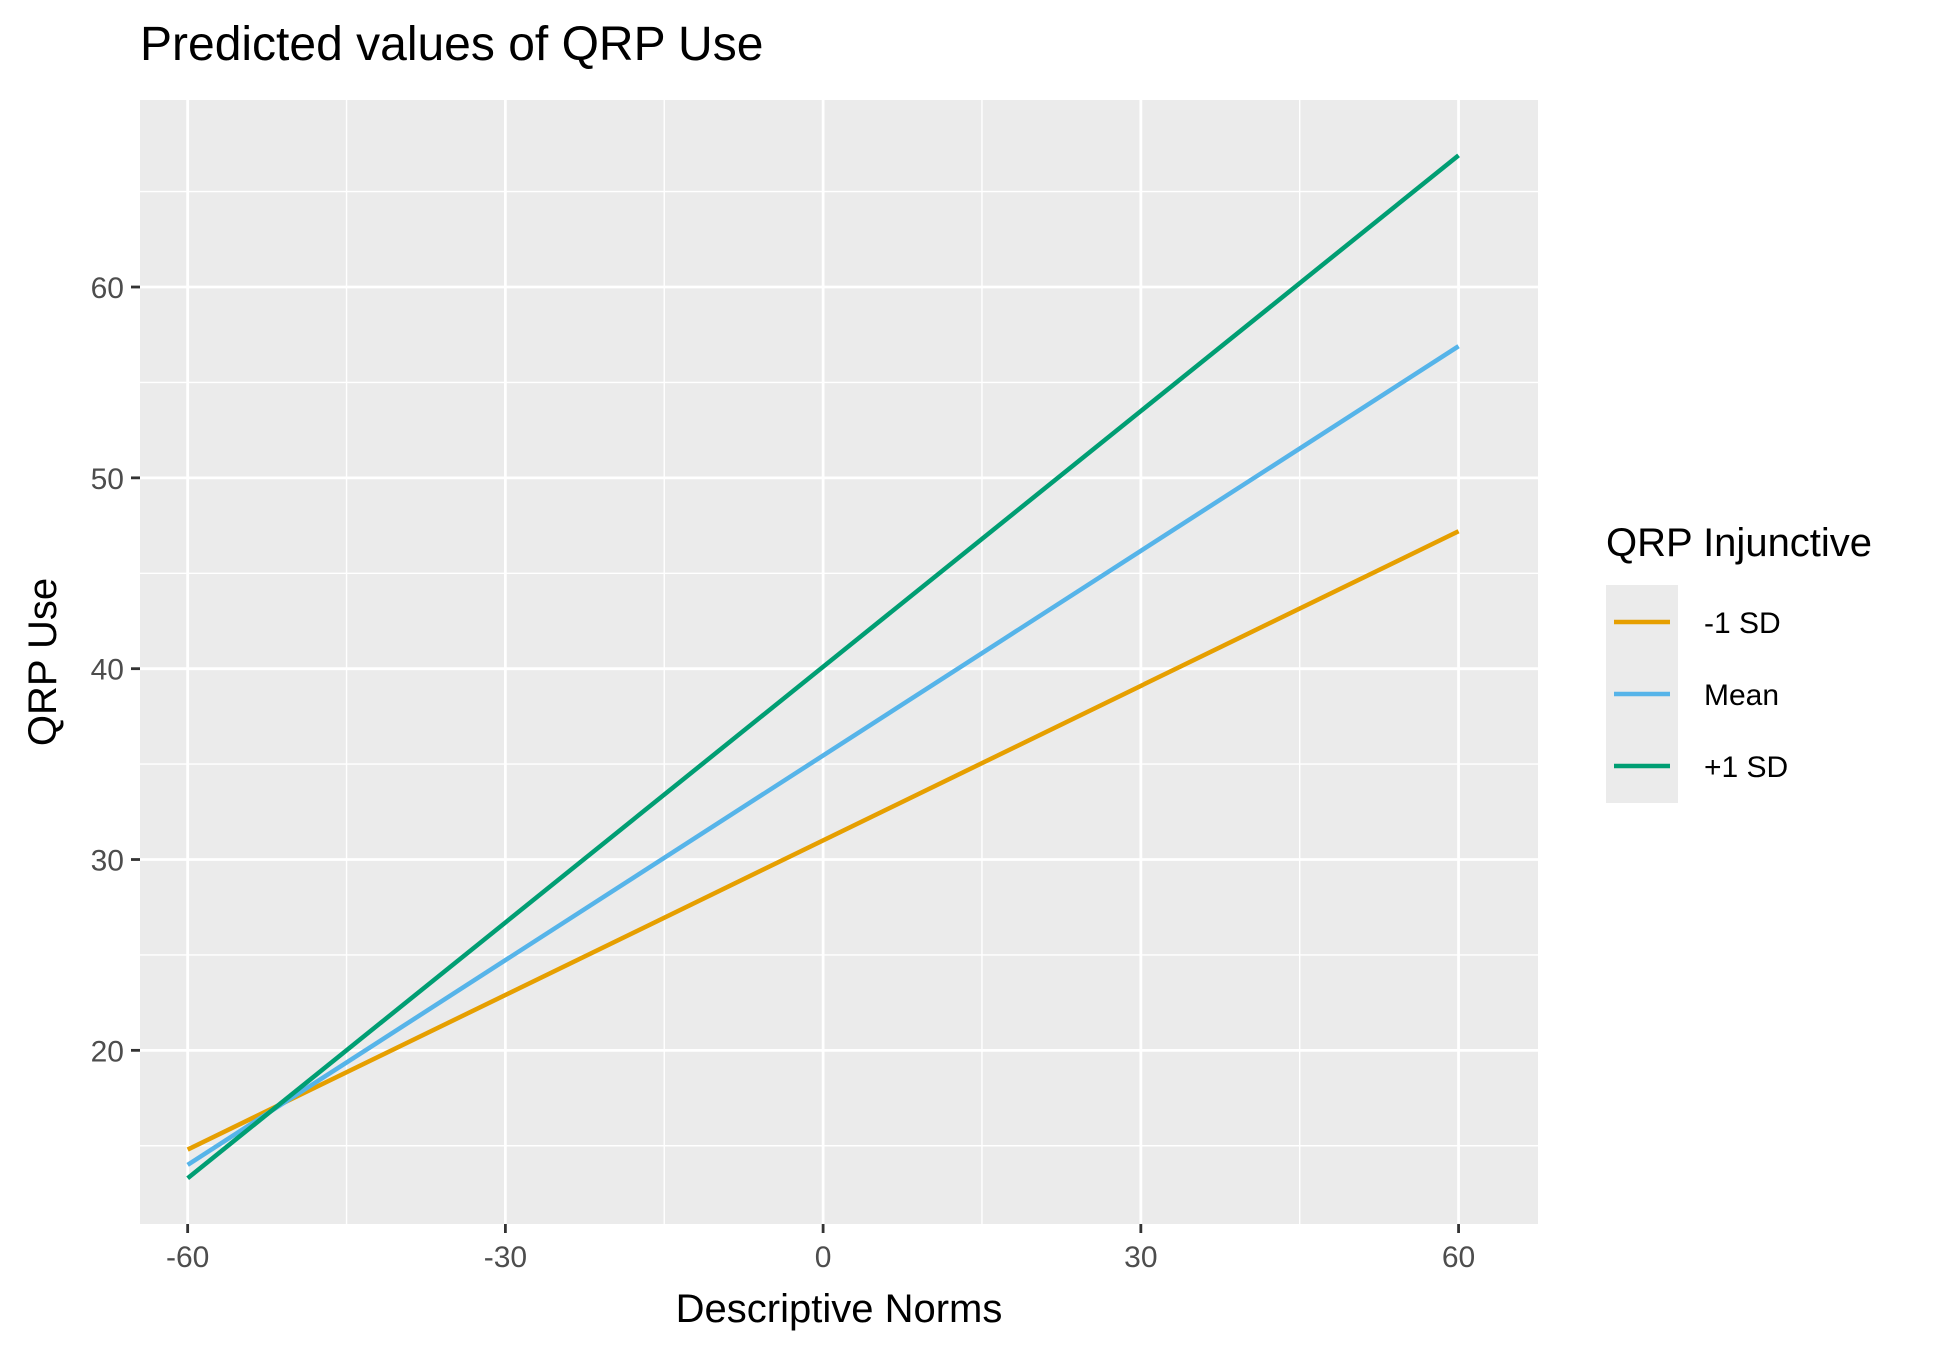 The height and width of the screenshot is (1350, 1950). What do you see at coordinates (107, 288) in the screenshot?
I see `y-tick-label: 60` at bounding box center [107, 288].